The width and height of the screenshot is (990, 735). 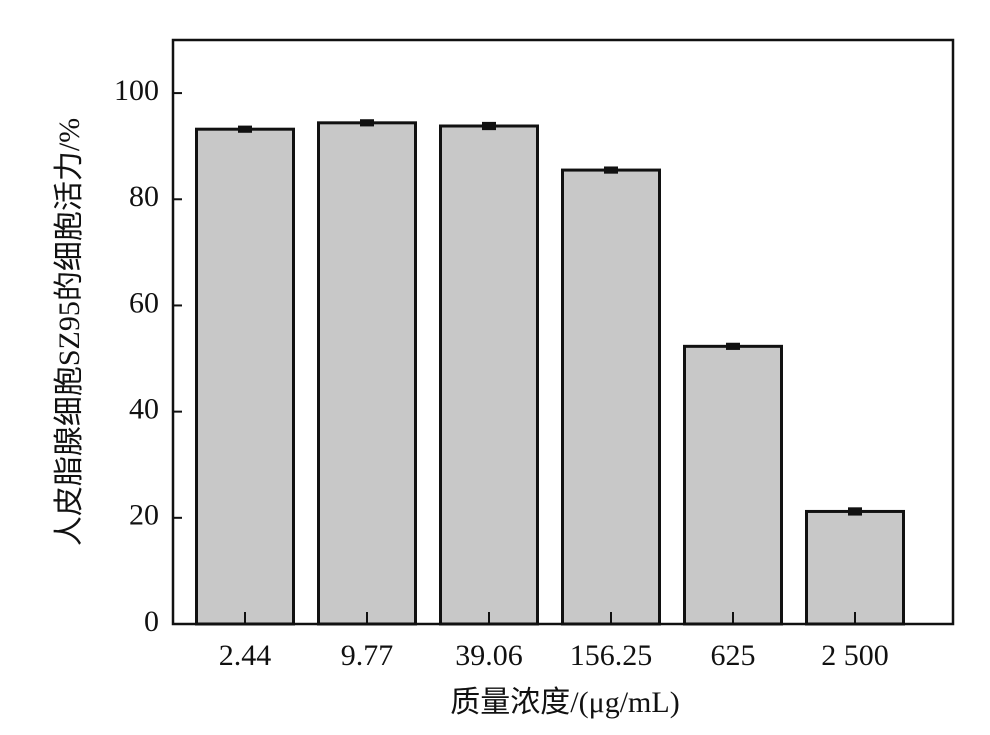 I want to click on x-tick-label: 2.44, so click(x=245, y=655).